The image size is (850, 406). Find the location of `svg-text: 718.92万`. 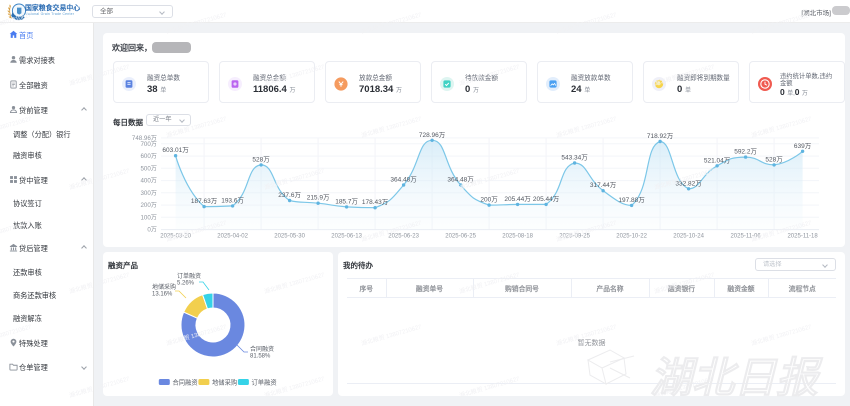

svg-text: 718.92万 is located at coordinates (660, 136).